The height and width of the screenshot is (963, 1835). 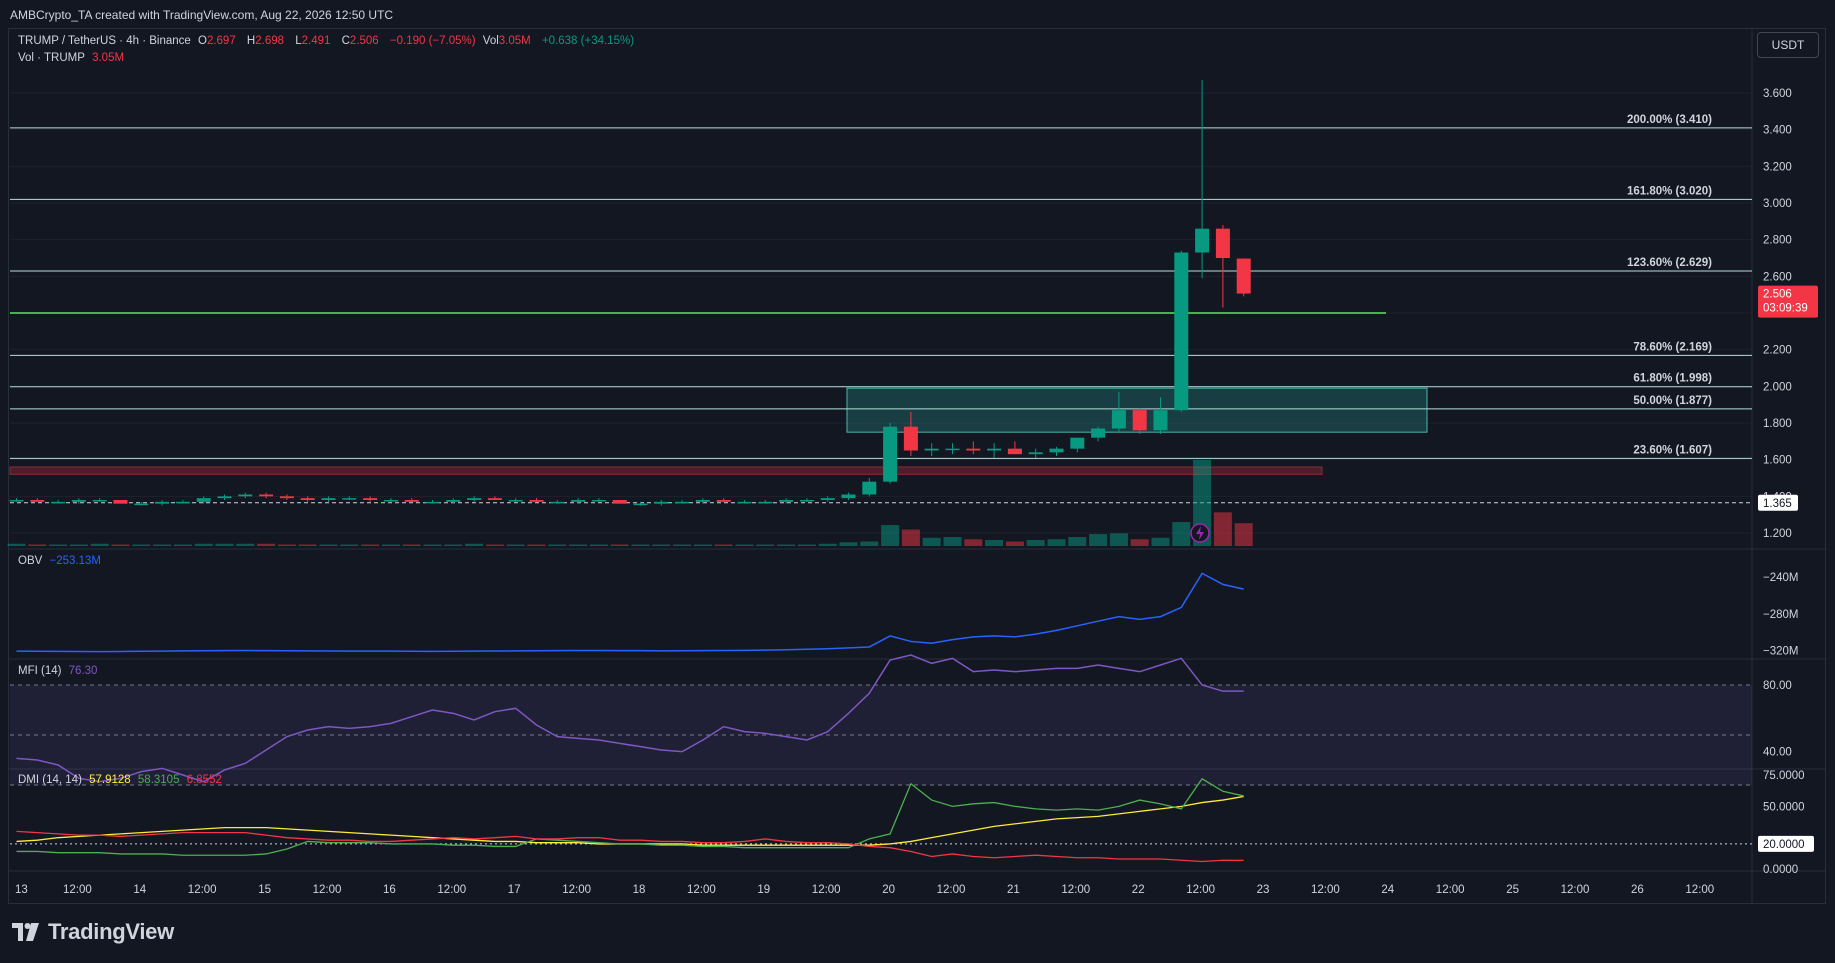 I want to click on dmi-plus-value: 58.3105, so click(x=158, y=780).